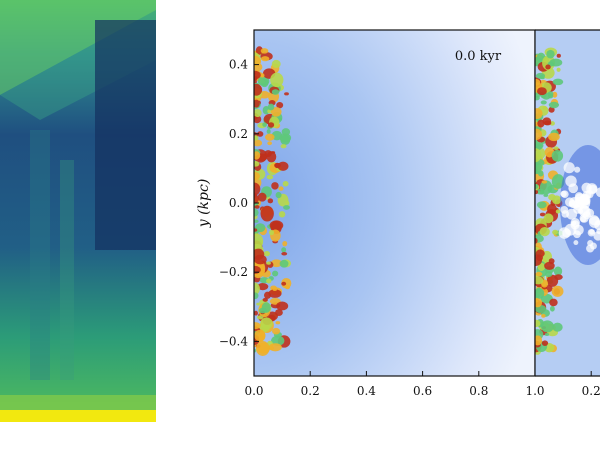 This screenshot has width=600, height=450. I want to click on gas-clumps-left, so click(273, 201).